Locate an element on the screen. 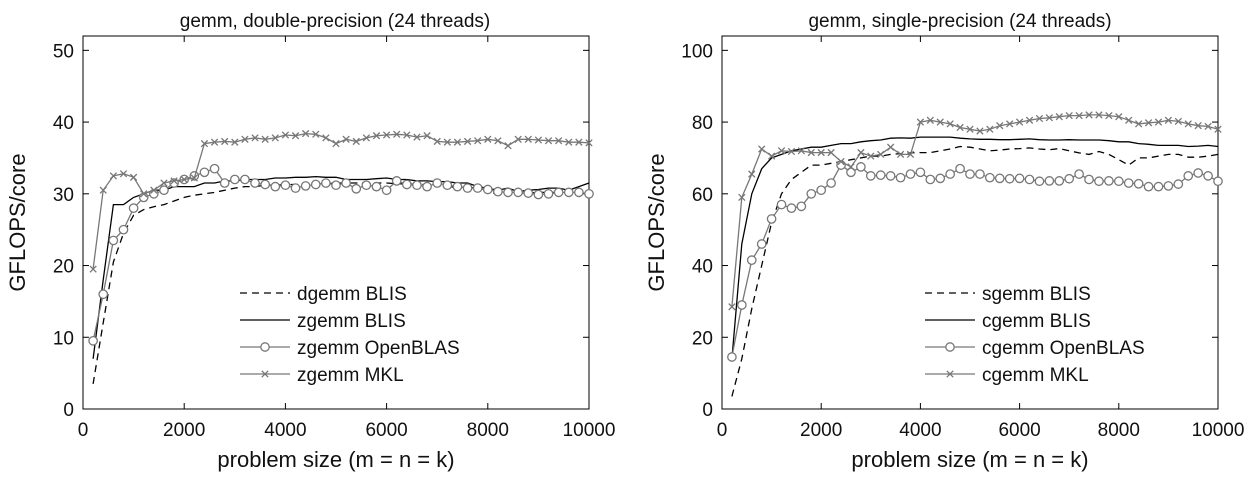 This screenshot has height=481, width=1256. legend-label: cgemm OpenBLAS is located at coordinates (1063, 348).